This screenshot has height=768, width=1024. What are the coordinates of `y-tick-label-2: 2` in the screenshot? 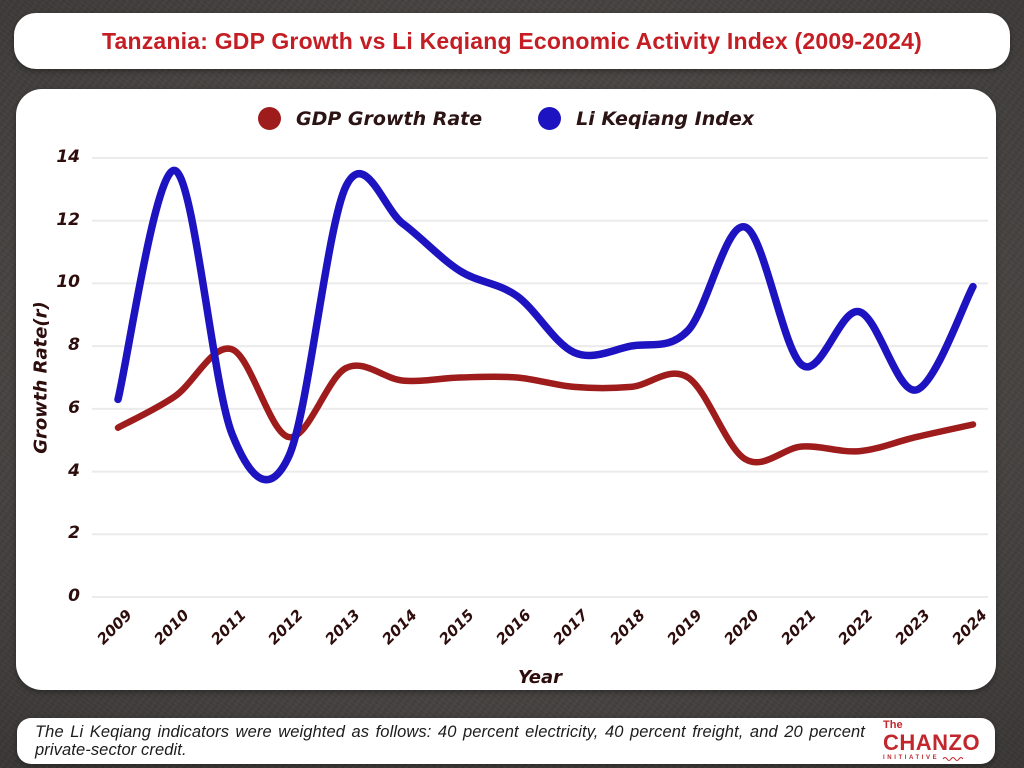 It's located at (74, 533).